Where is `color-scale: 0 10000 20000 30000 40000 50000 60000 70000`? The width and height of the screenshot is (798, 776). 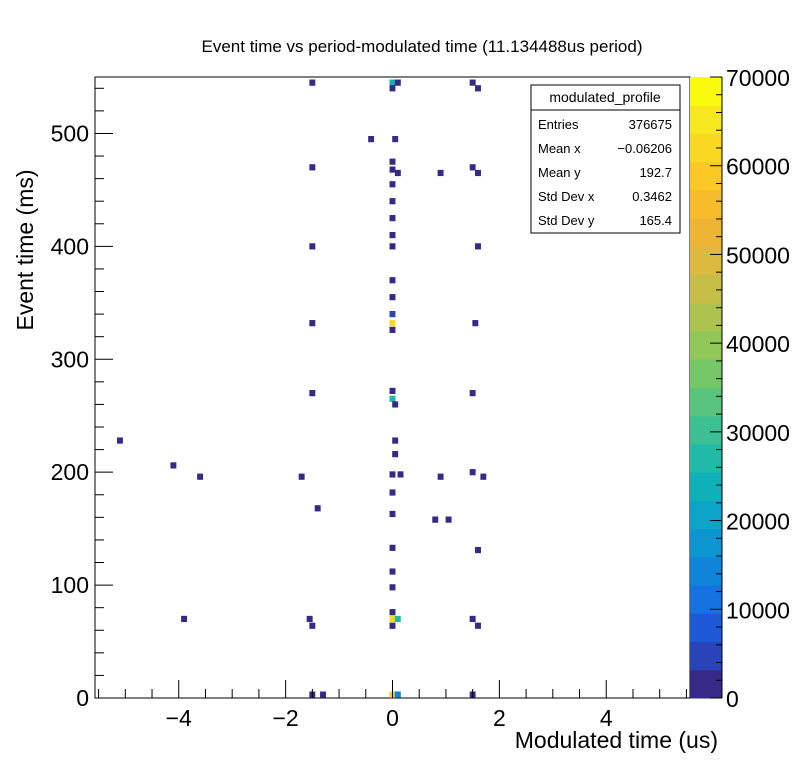
color-scale: 0 10000 20000 30000 40000 50000 60000 70000 is located at coordinates (740, 388).